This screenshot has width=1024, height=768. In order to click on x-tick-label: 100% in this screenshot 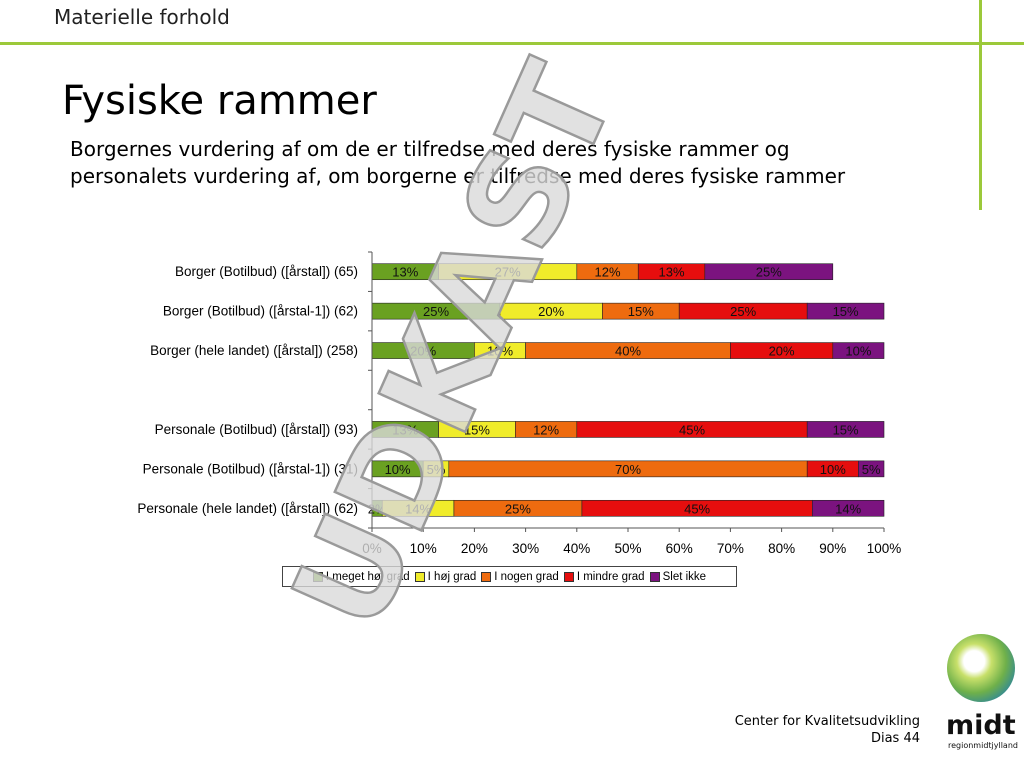, I will do `click(884, 548)`.